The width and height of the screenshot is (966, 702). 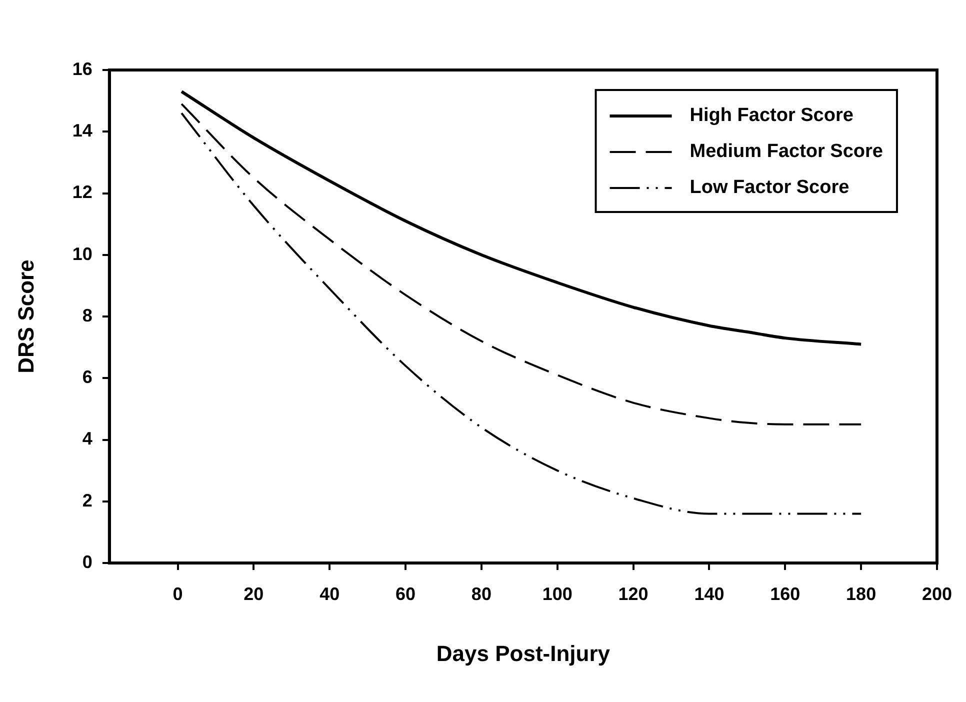 I want to click on legend-label: Medium Factor Score, so click(x=786, y=151).